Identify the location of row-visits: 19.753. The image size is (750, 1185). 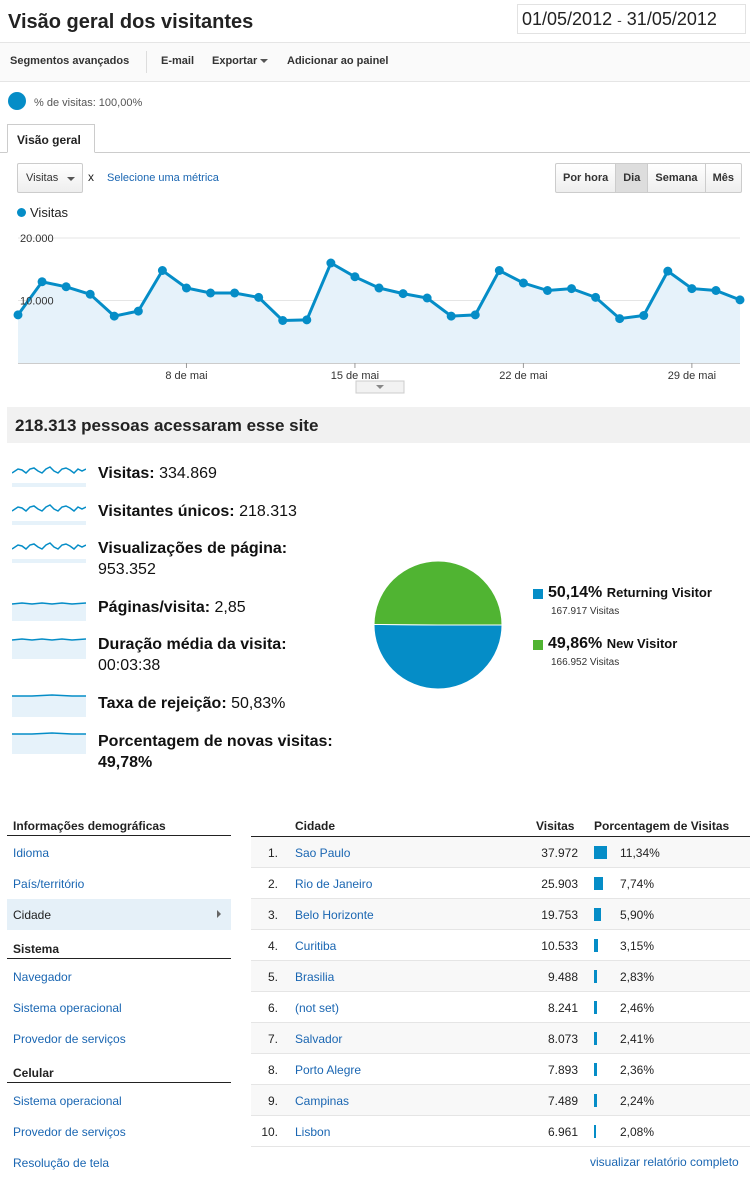
(559, 915).